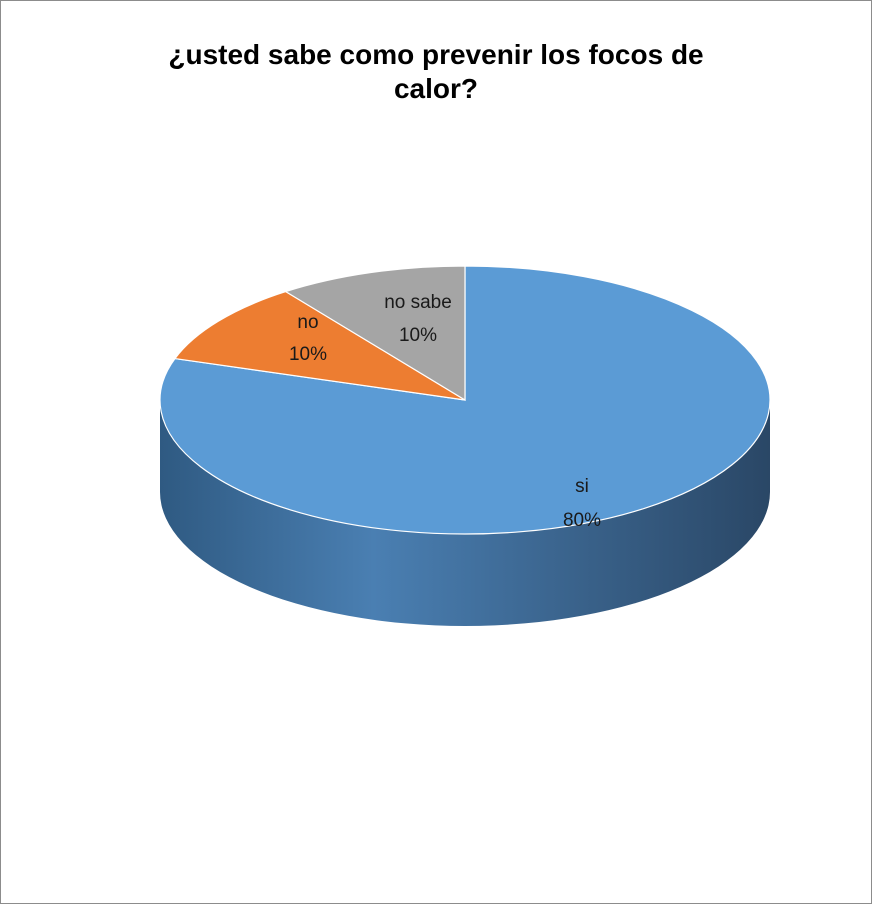 Image resolution: width=872 pixels, height=904 pixels. What do you see at coordinates (307, 322) in the screenshot?
I see `slice-label-no: no` at bounding box center [307, 322].